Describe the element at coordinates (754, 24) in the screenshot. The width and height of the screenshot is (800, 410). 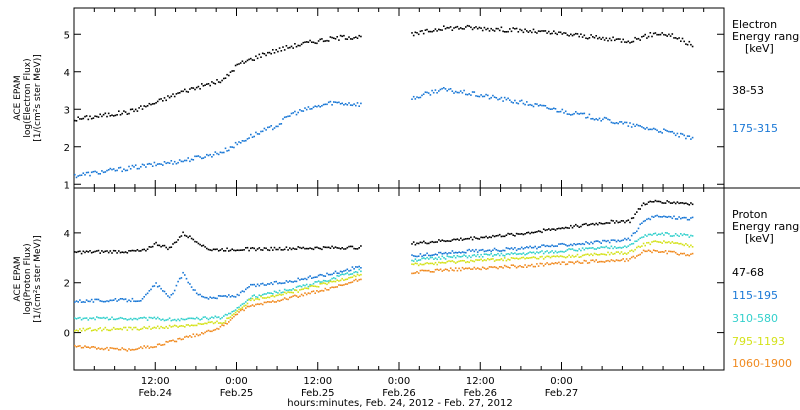
I see `electron-legend-title: Electron` at that location.